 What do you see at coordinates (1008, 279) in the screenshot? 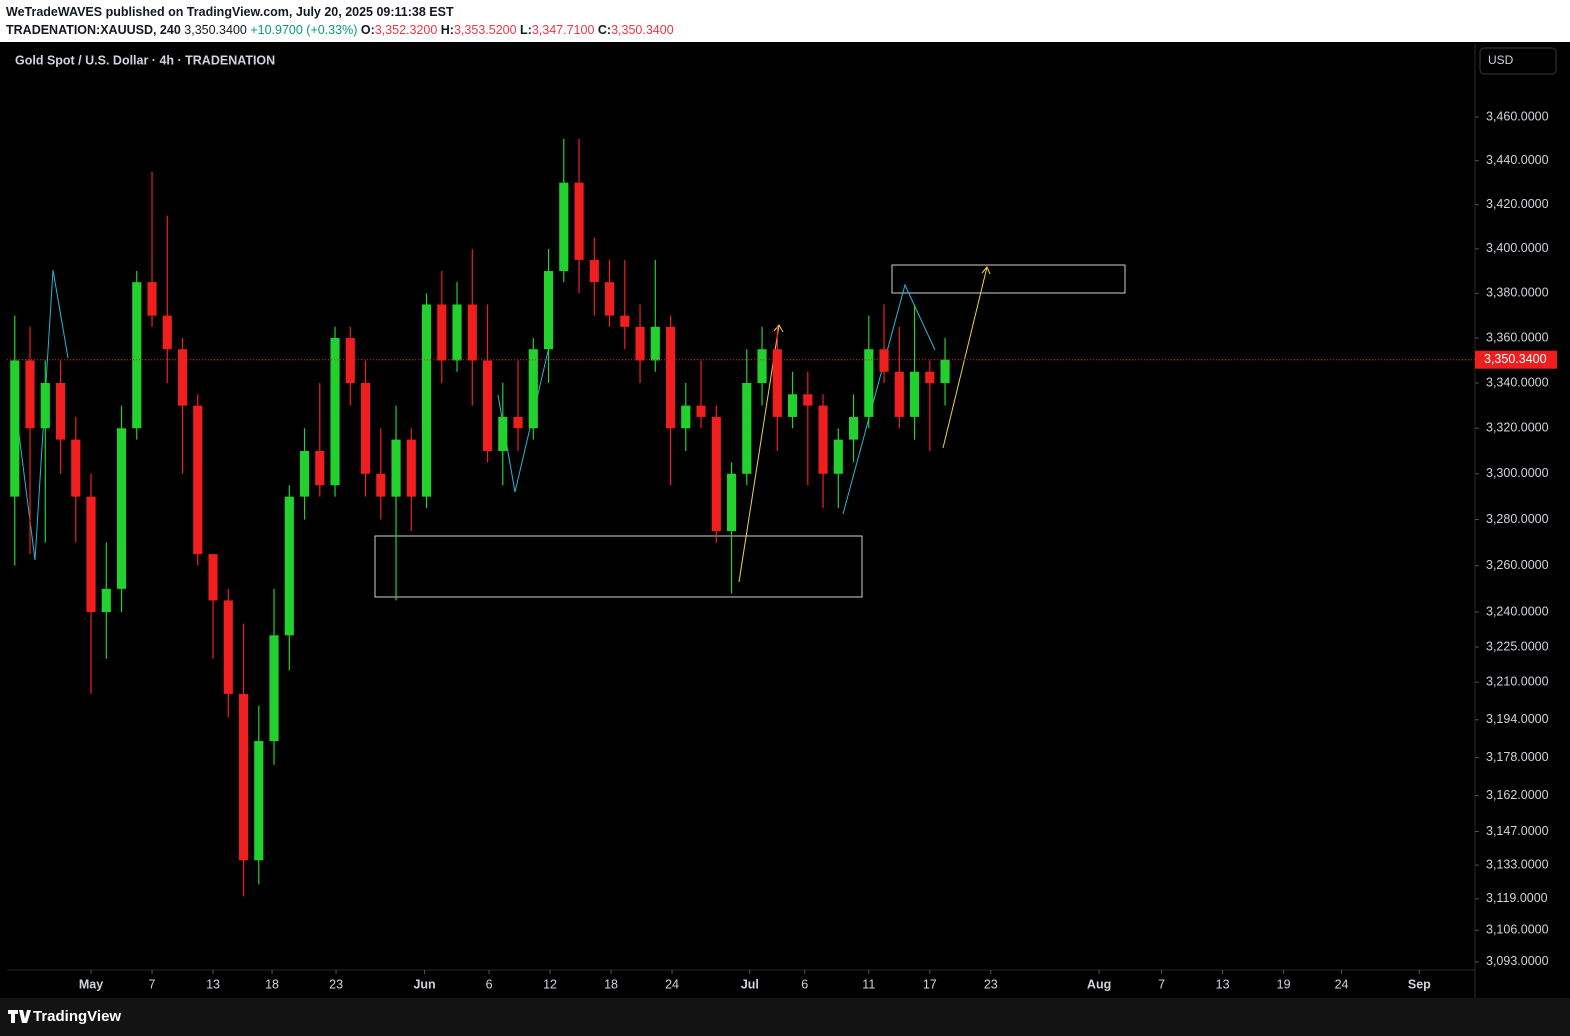
I see `target-zone` at bounding box center [1008, 279].